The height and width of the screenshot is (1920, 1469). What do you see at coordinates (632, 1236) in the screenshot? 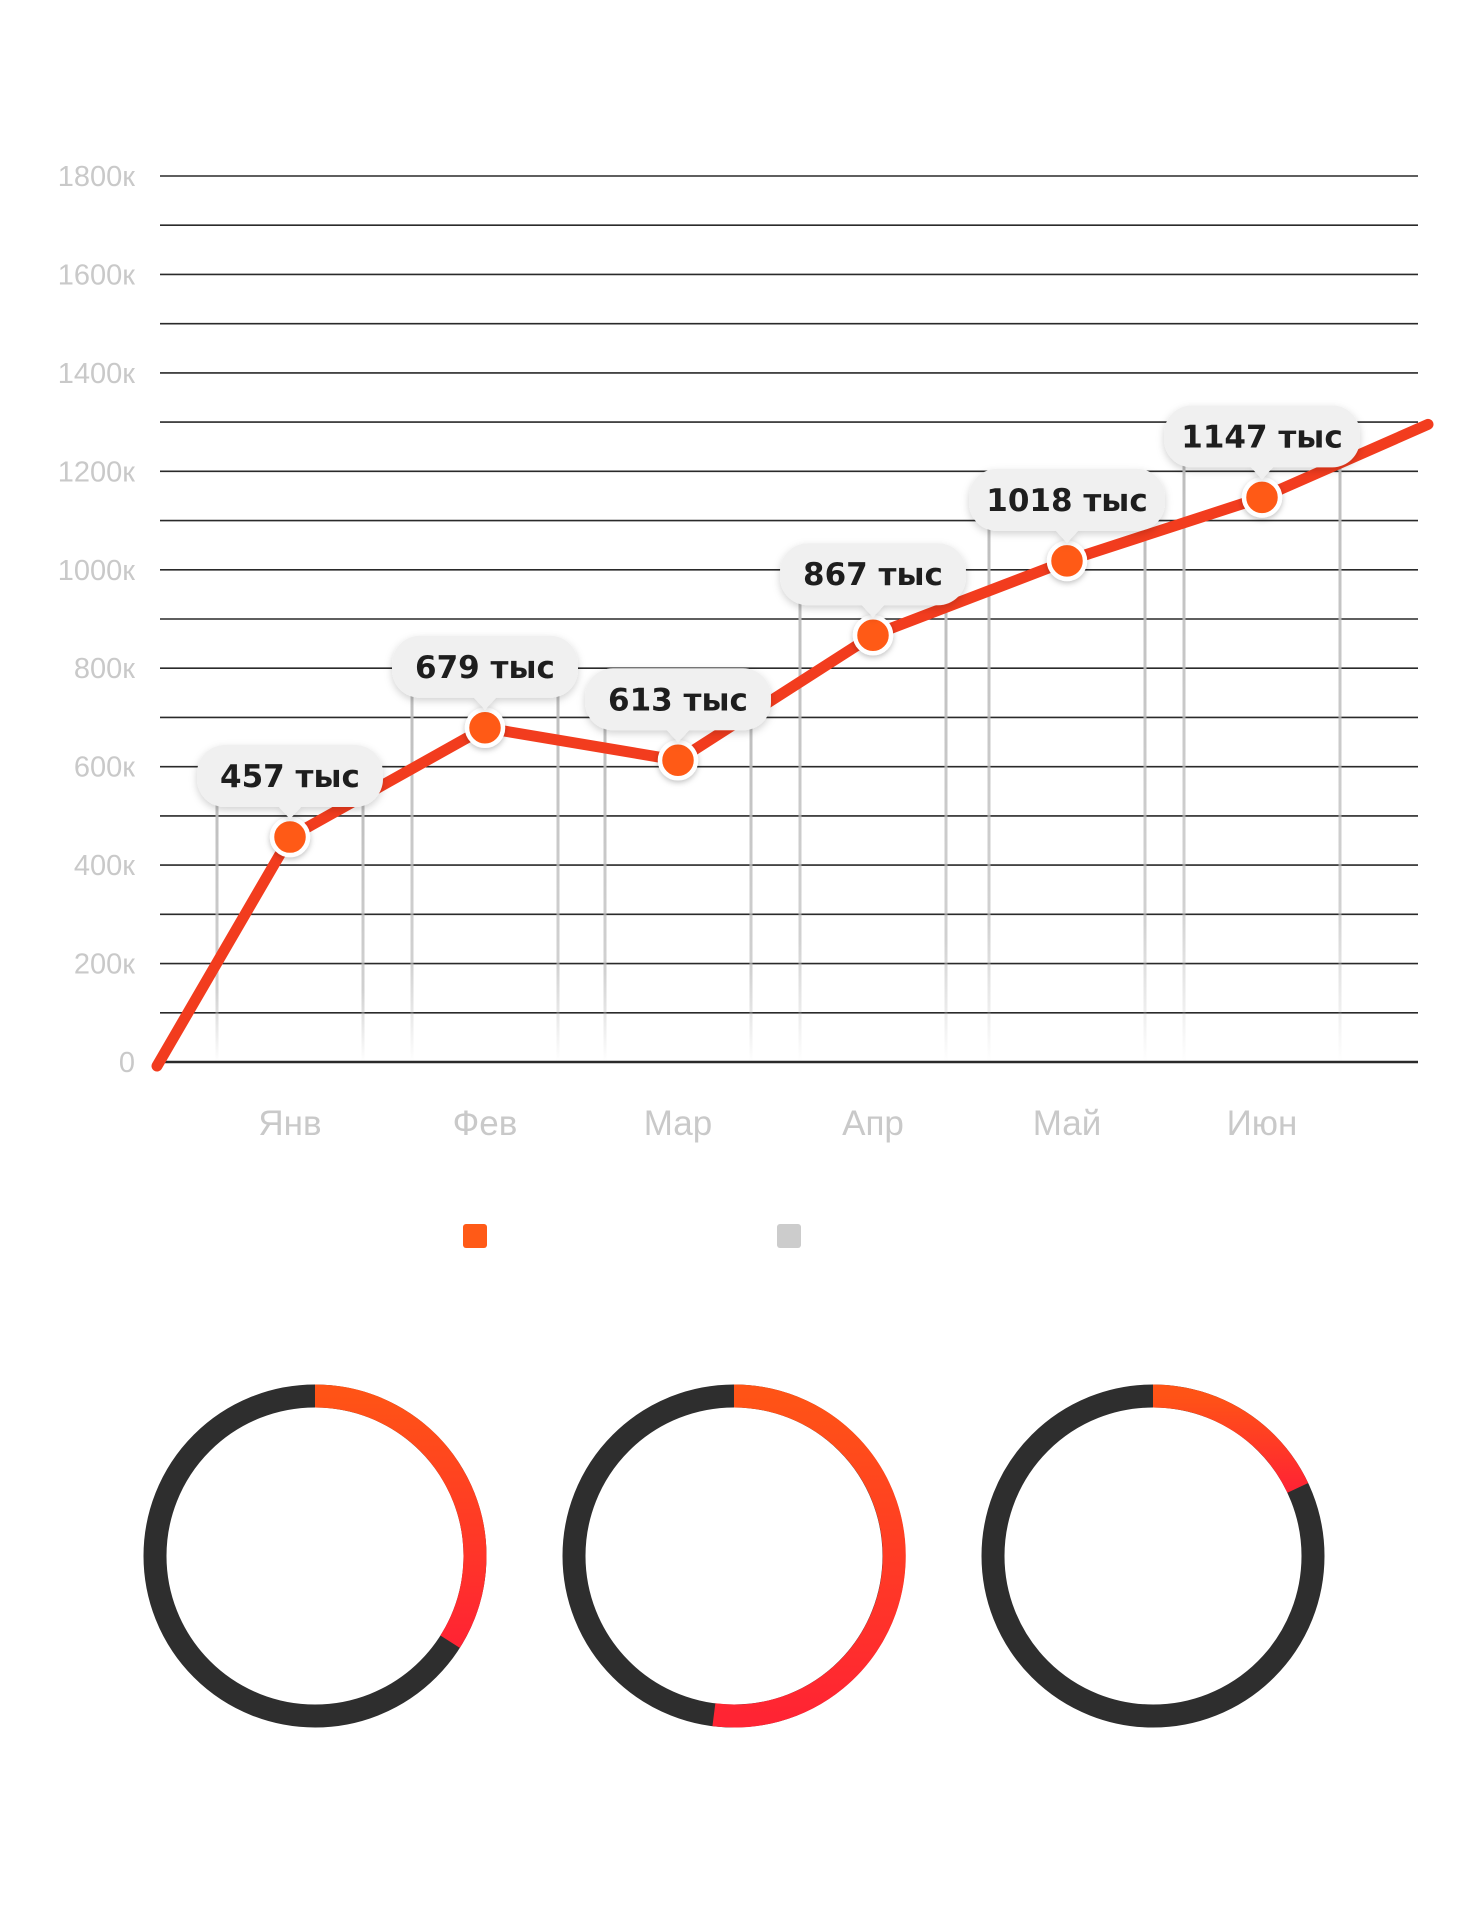
I see `legend` at bounding box center [632, 1236].